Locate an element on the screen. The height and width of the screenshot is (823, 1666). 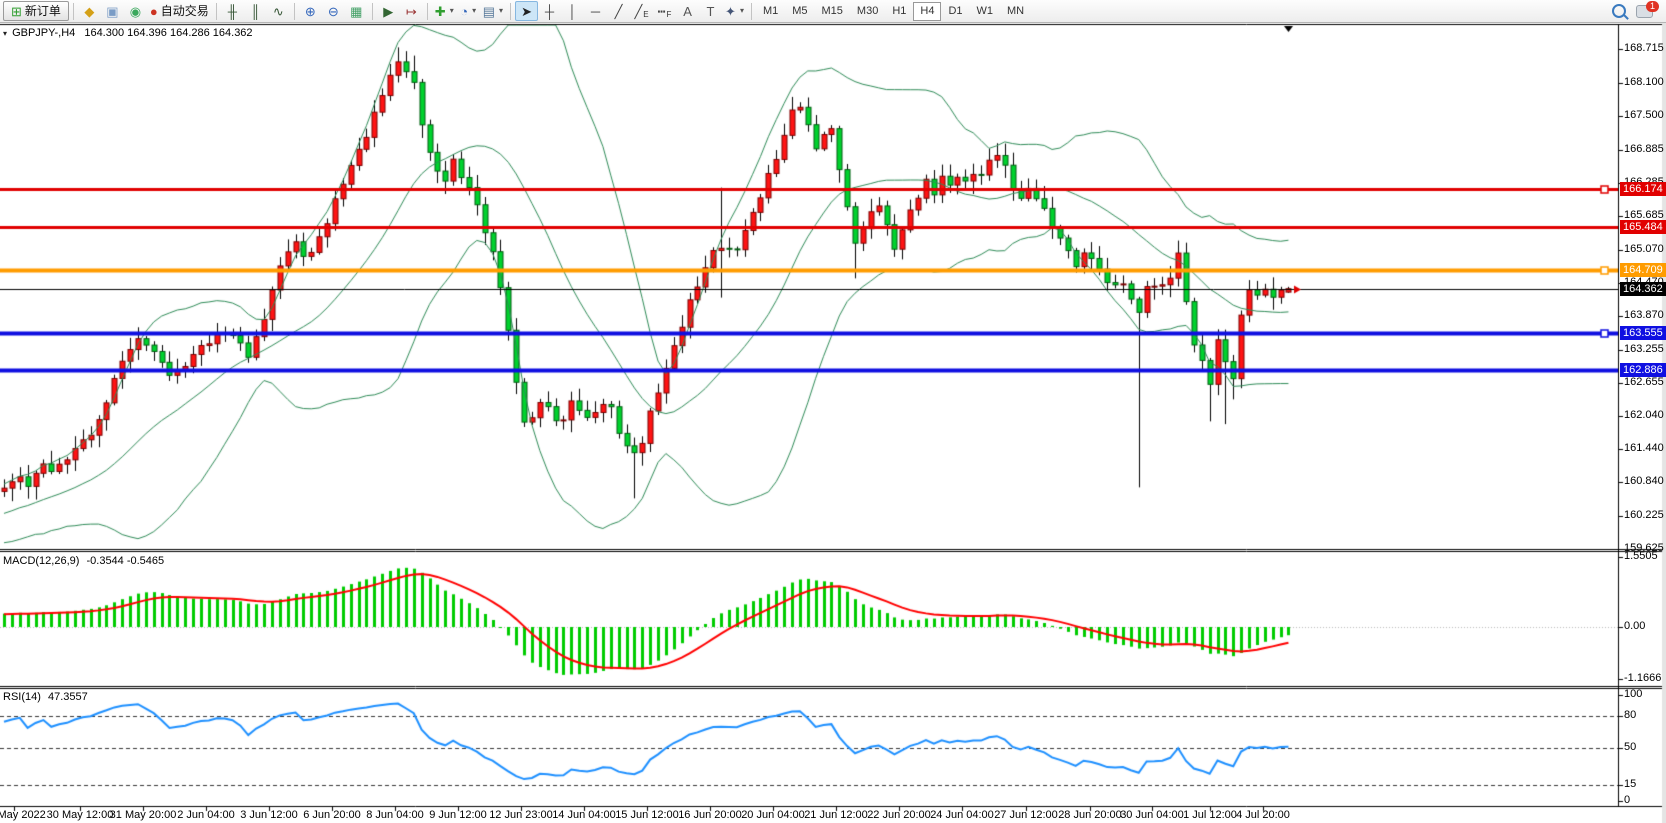
timeframe-mn: MN is located at coordinates (1016, 11).